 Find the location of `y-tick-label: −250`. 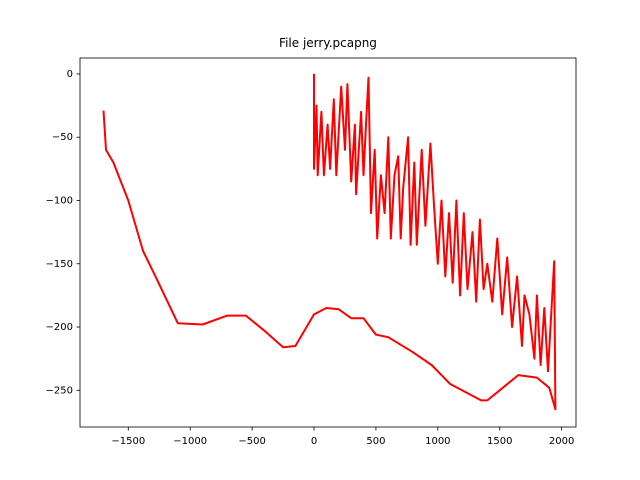

y-tick-label: −250 is located at coordinates (59, 390).